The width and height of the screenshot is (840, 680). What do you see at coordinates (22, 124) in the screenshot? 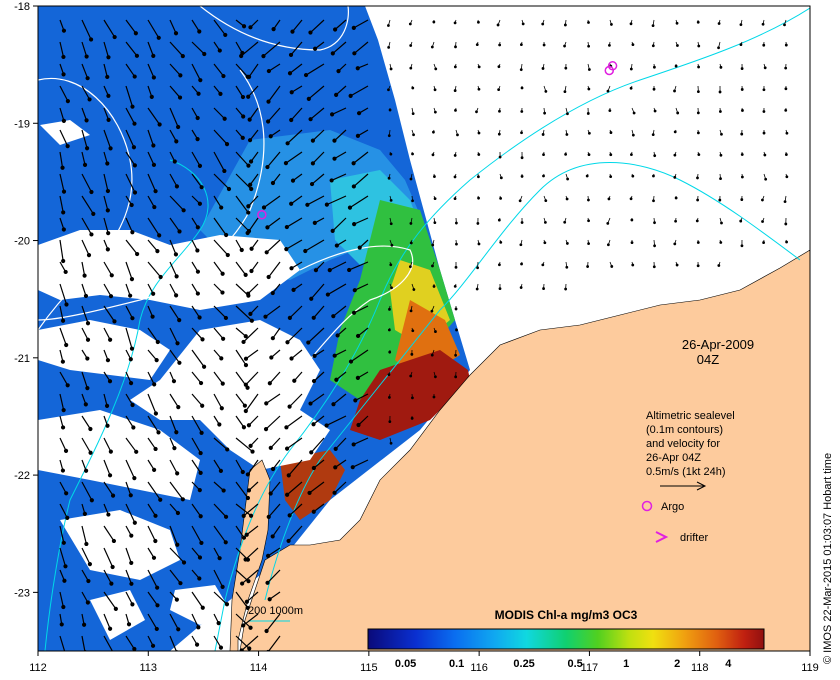
I see `y-tick-label: -19` at bounding box center [22, 124].